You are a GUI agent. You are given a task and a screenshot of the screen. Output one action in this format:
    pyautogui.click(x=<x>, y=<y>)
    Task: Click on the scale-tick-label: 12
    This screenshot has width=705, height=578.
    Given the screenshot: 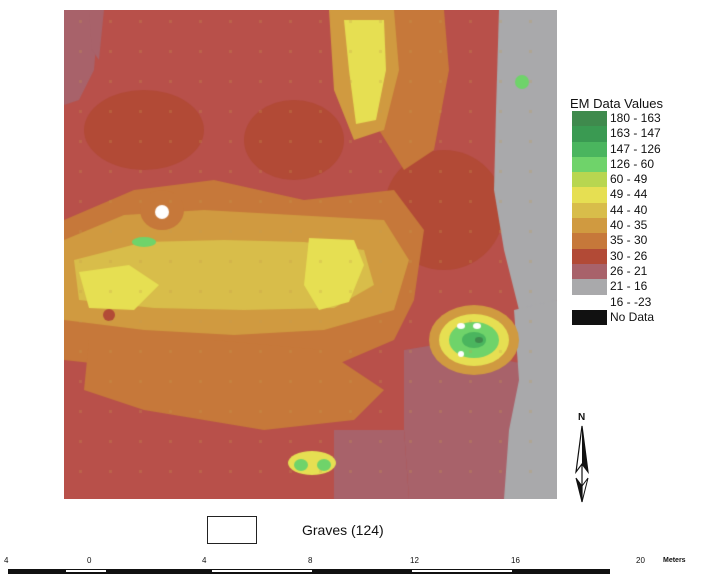 What is the action you would take?
    pyautogui.click(x=414, y=560)
    